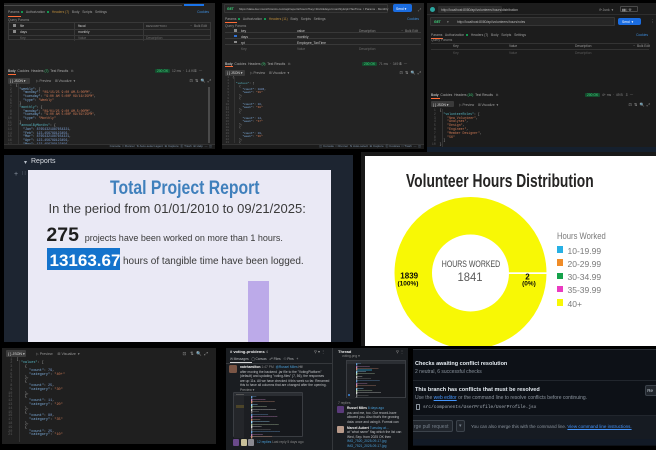 The height and width of the screenshot is (450, 656). I want to click on svg-text: (100%), so click(408, 284).